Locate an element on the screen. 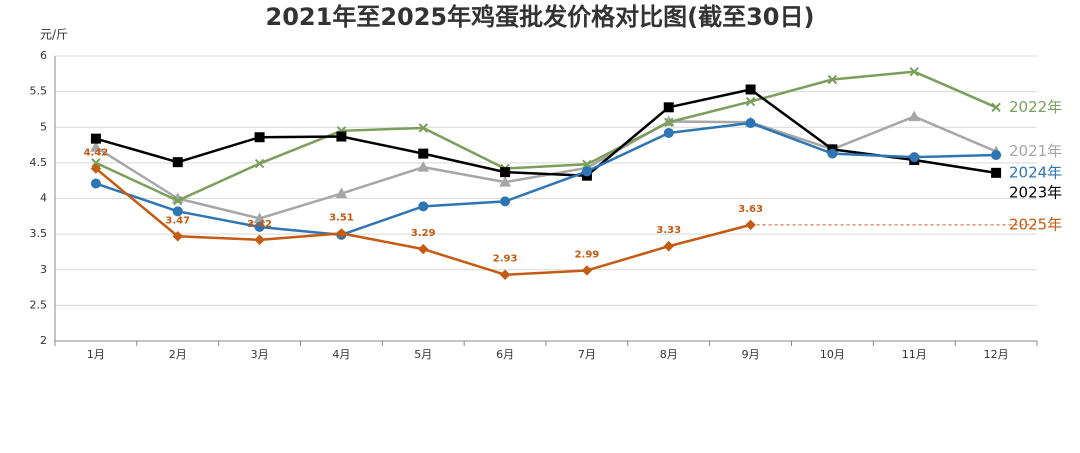 The image size is (1080, 453). x-tick-label: 9月 is located at coordinates (751, 354).